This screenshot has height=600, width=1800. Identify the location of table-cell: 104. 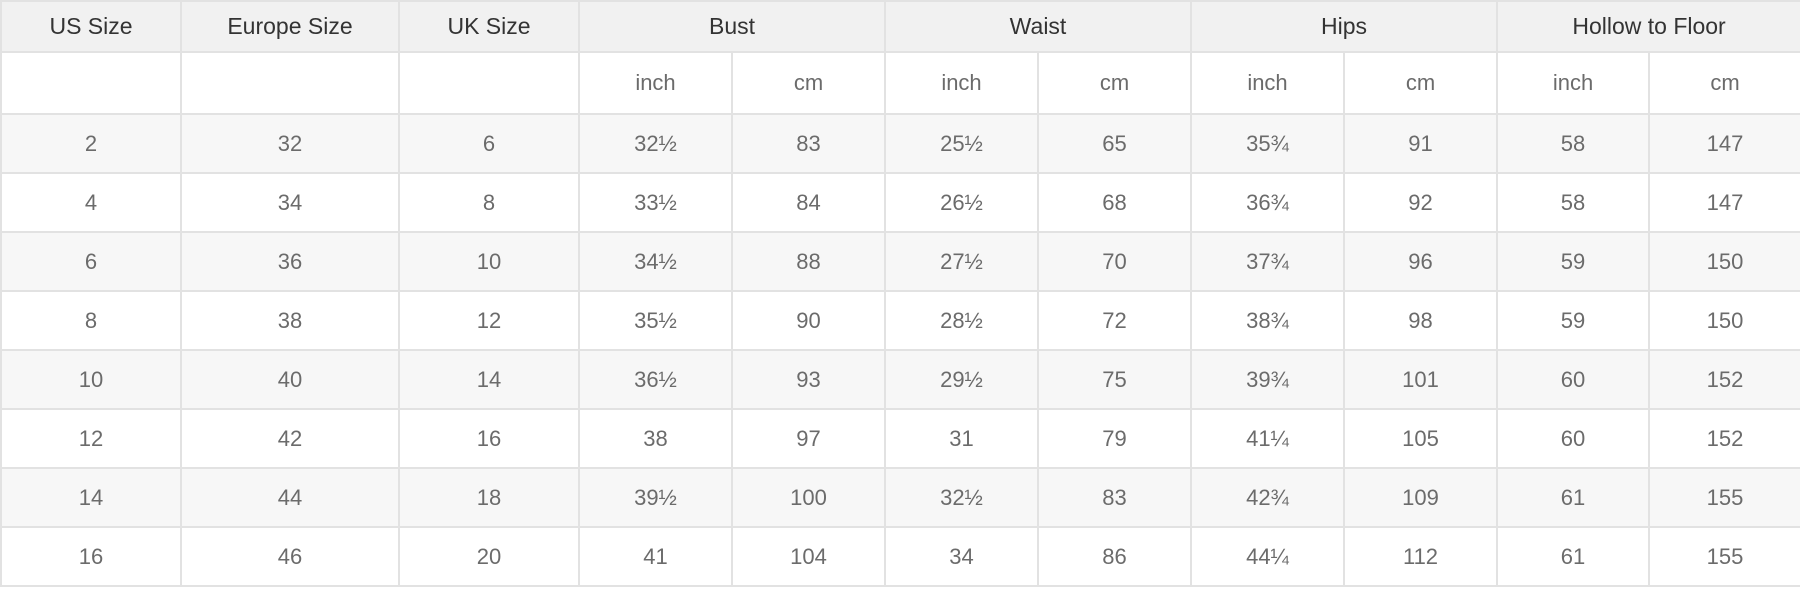
(808, 556).